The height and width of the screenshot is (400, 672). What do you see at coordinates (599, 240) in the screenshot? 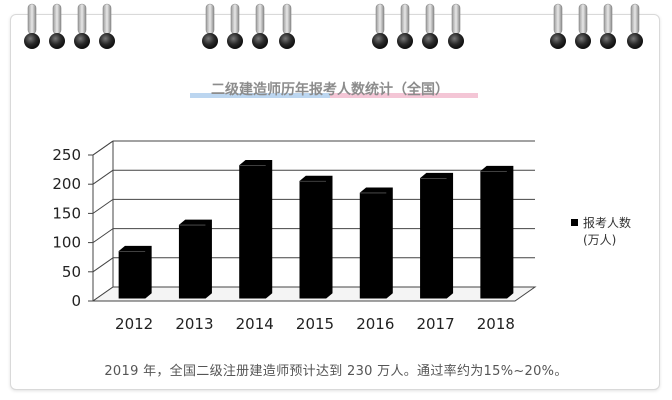
I see `legend-label-line2: (万人)` at bounding box center [599, 240].